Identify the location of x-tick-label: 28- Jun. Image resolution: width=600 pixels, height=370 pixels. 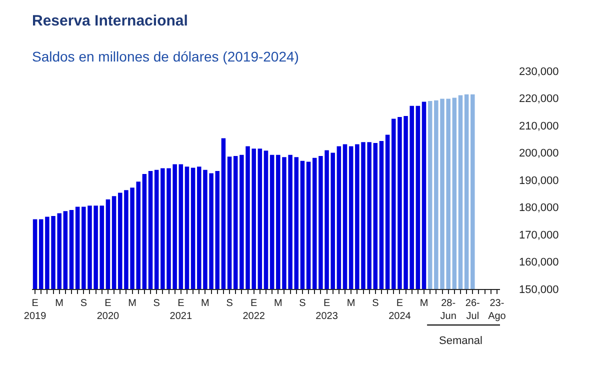
(448, 310).